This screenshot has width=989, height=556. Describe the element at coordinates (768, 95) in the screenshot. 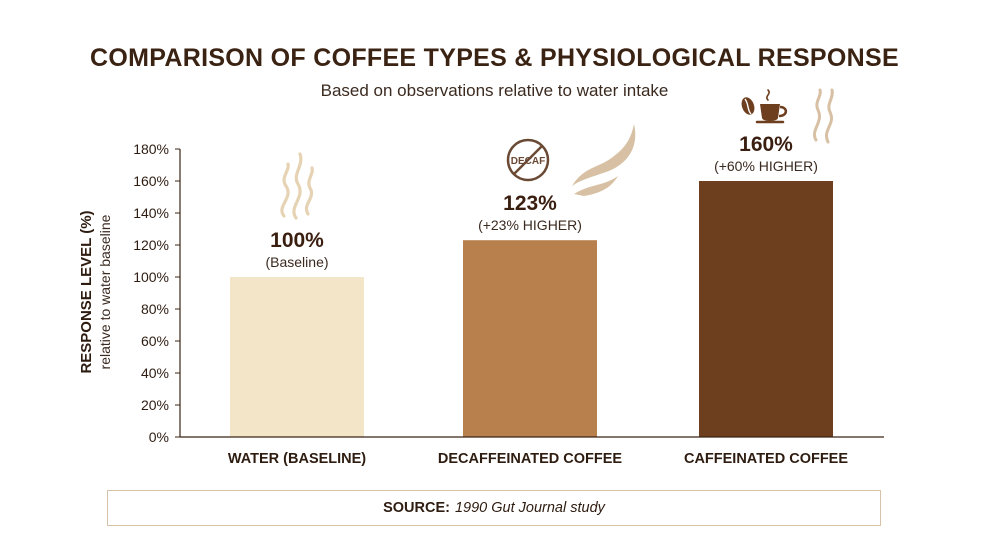

I see `cup-steam` at that location.